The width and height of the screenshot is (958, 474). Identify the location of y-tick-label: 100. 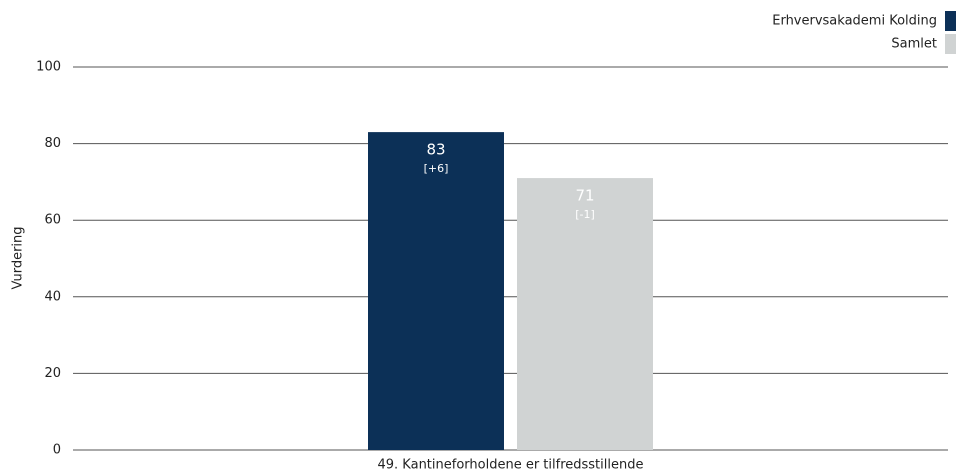
(48, 67).